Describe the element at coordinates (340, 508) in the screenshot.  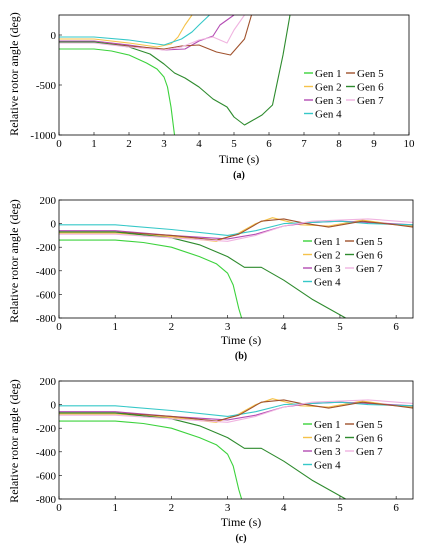
I see `x-tick-label: 5` at that location.